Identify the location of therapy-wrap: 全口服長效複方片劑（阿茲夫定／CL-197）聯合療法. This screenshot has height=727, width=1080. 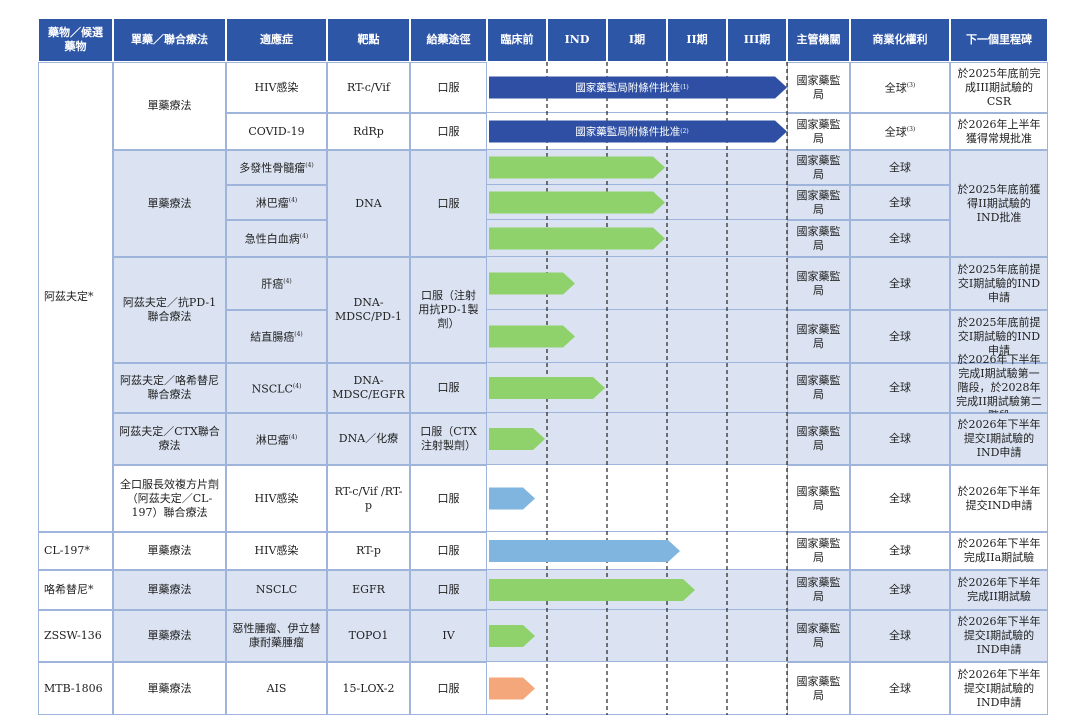
(169, 499).